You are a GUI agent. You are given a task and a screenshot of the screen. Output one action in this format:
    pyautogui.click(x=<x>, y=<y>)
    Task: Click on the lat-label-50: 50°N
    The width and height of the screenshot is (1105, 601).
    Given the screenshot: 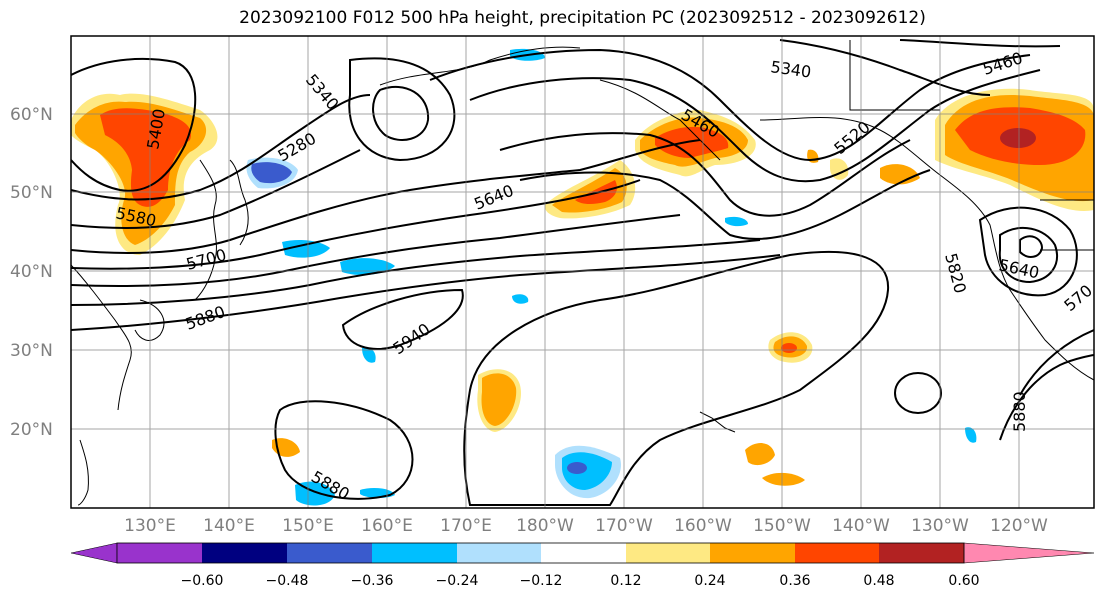 What is the action you would take?
    pyautogui.click(x=31, y=193)
    